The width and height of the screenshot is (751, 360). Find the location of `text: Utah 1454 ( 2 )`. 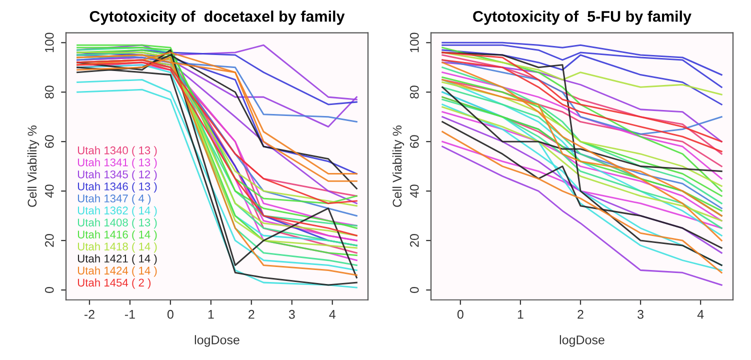

text: Utah 1454 ( 2 ) is located at coordinates (114, 283).